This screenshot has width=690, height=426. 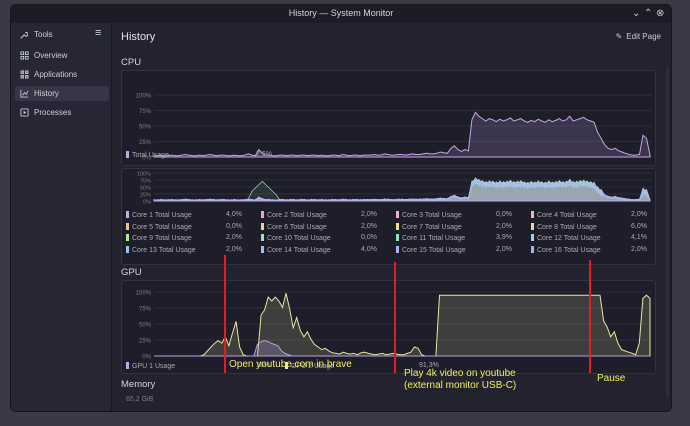 I want to click on core-y-tick-label: 25%, so click(x=145, y=196).